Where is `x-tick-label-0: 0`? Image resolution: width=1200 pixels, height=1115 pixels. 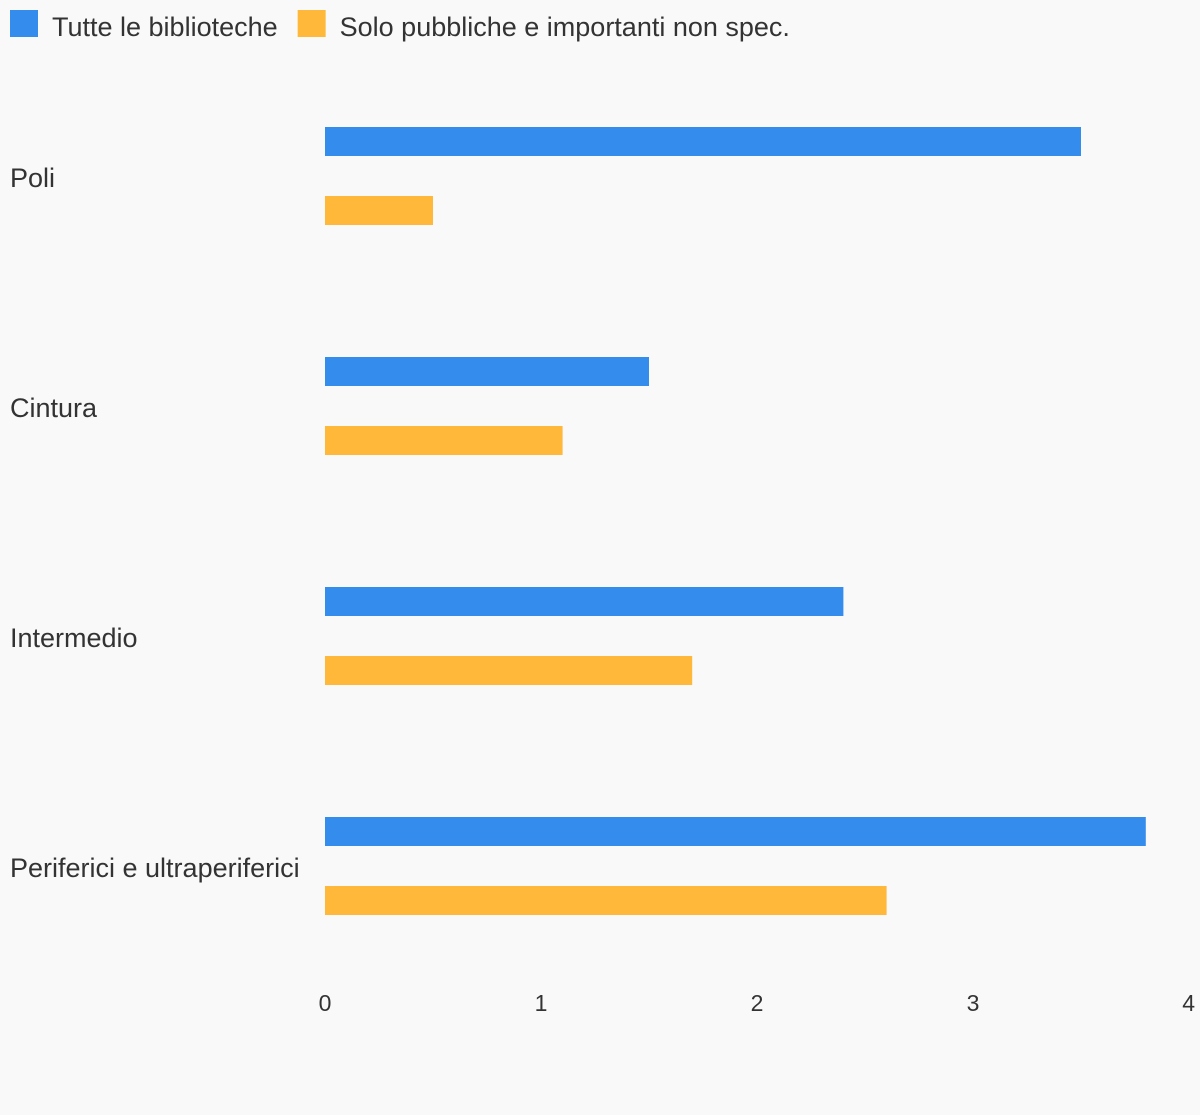
x-tick-label-0: 0 is located at coordinates (325, 1003).